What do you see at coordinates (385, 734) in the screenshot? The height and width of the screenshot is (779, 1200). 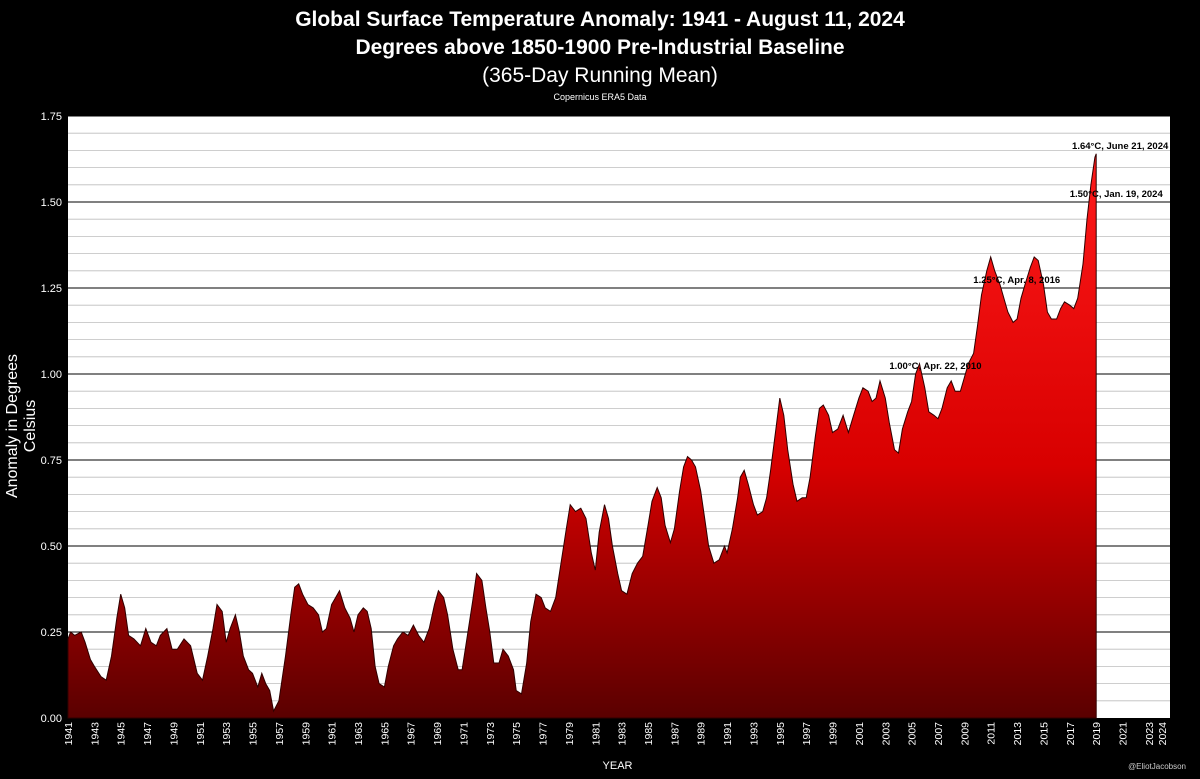 I see `x-tick-label: 1965` at bounding box center [385, 734].